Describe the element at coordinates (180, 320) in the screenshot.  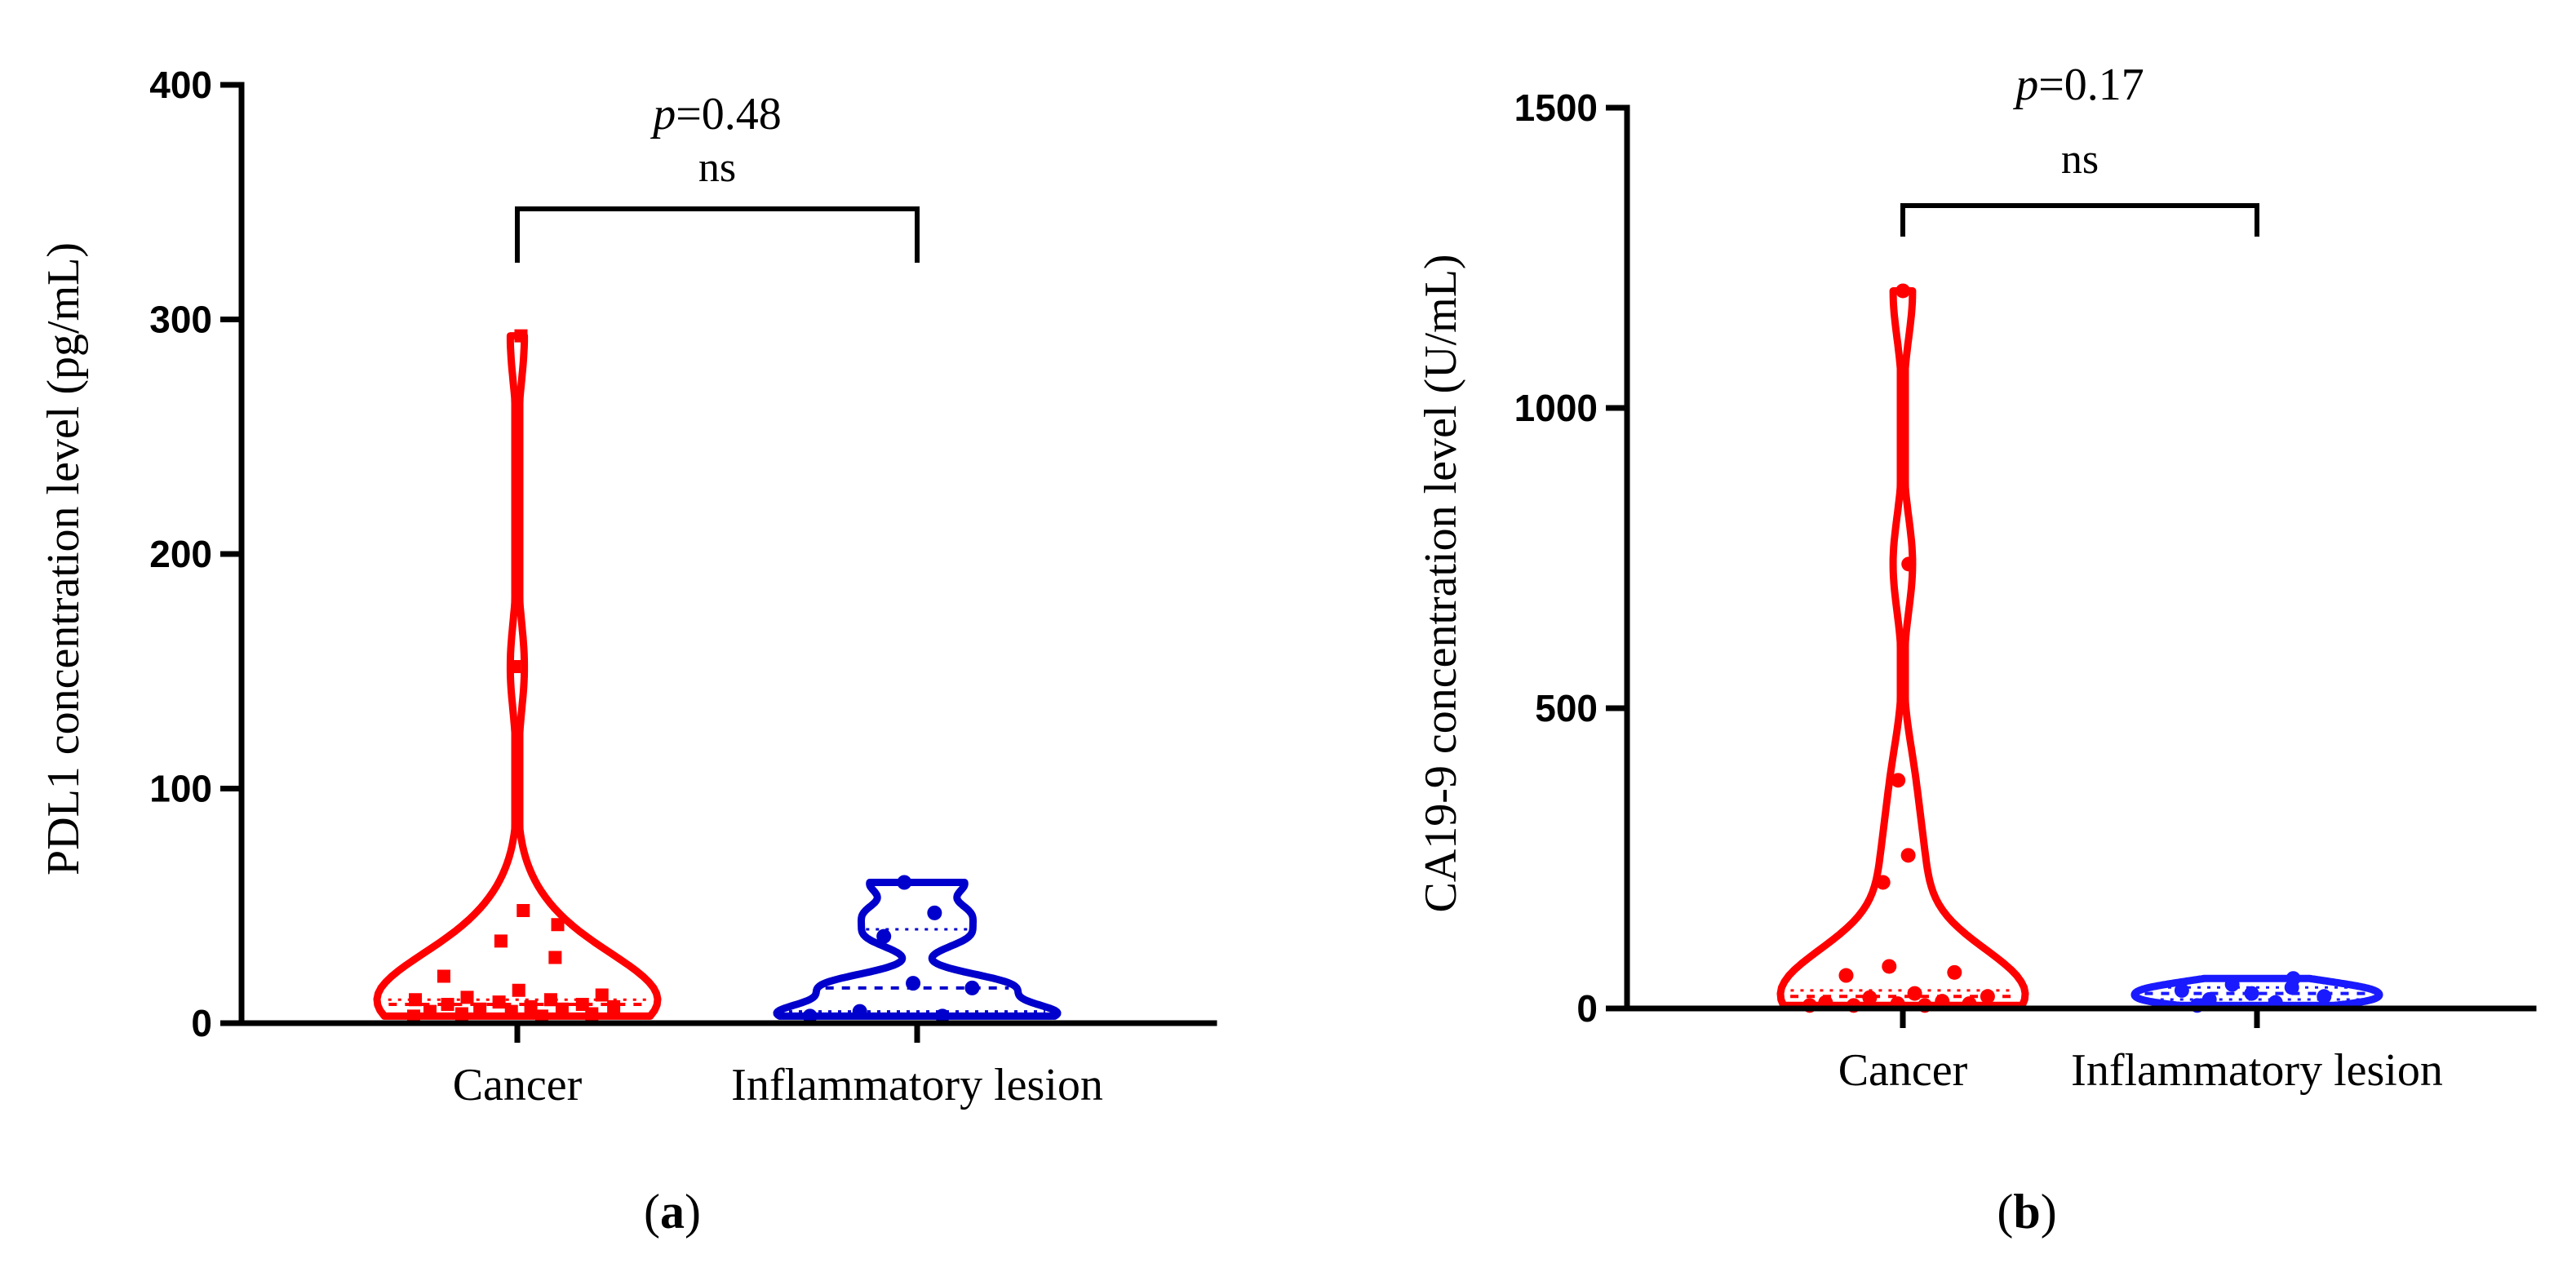
I see `y-tick-label: 300` at that location.